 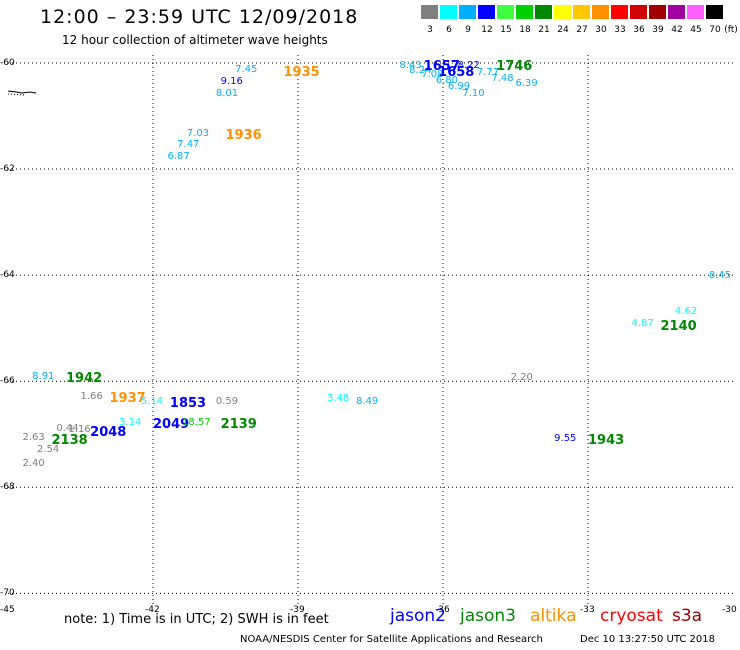 What do you see at coordinates (22, 92) in the screenshot?
I see `coastline-fragment` at bounding box center [22, 92].